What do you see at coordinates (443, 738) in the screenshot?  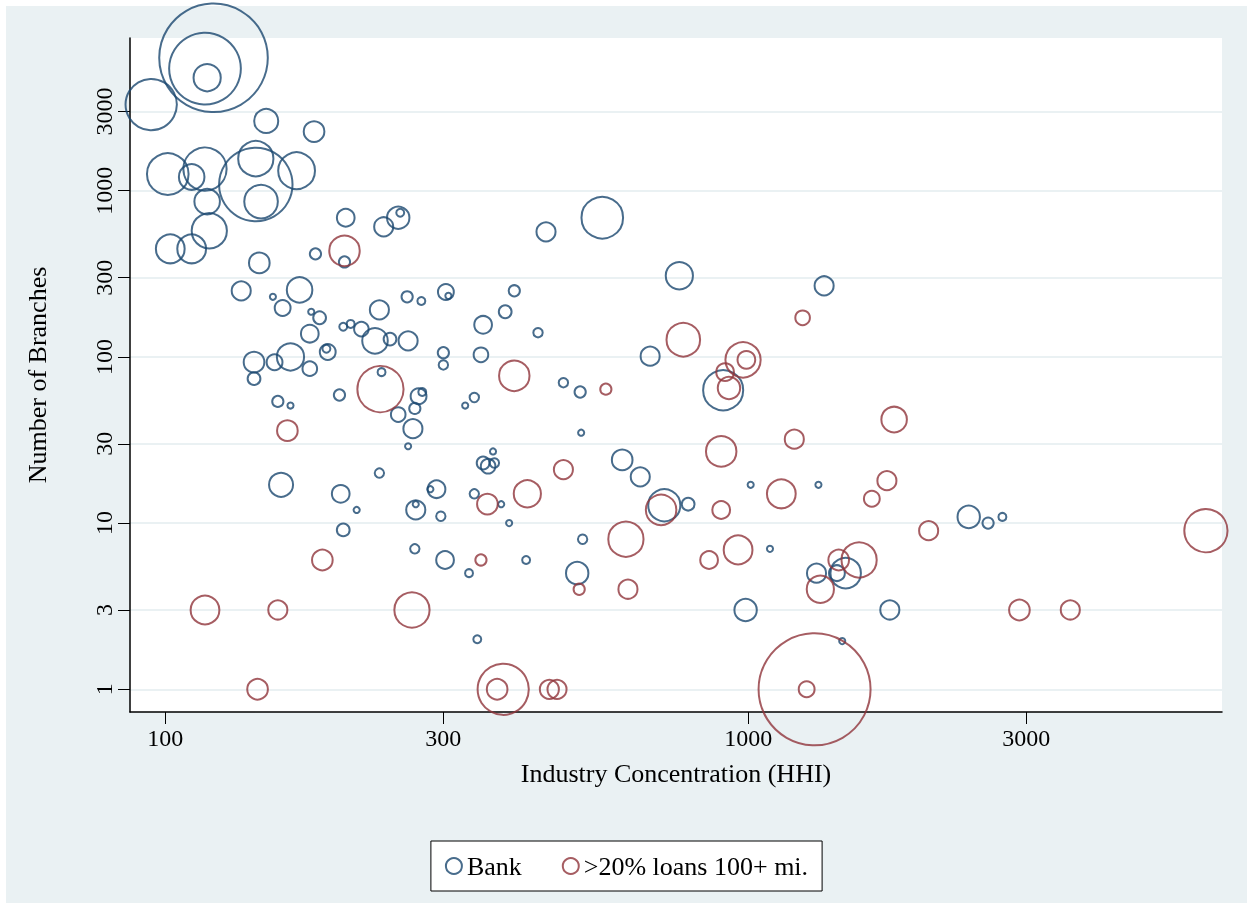 I see `x-tick-label: 300` at bounding box center [443, 738].